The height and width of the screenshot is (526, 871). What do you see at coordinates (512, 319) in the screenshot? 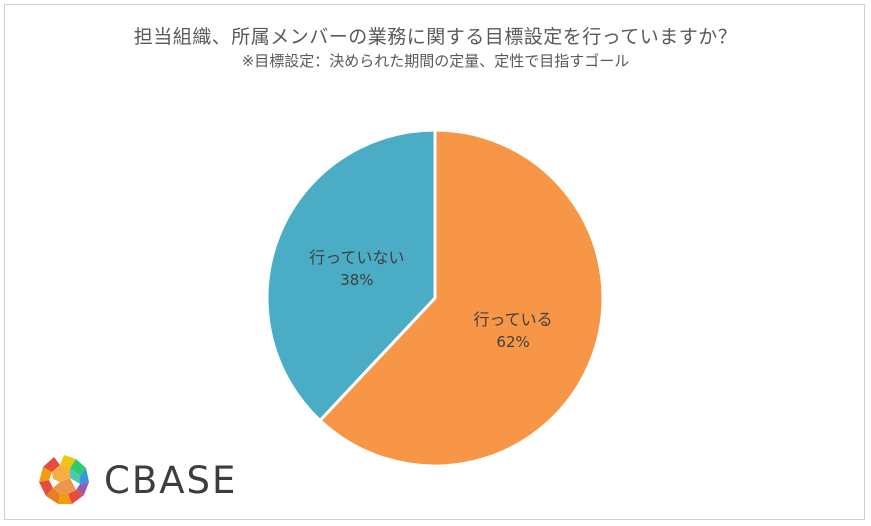
I see `pie-slice-label-0: 行っている` at bounding box center [512, 319].